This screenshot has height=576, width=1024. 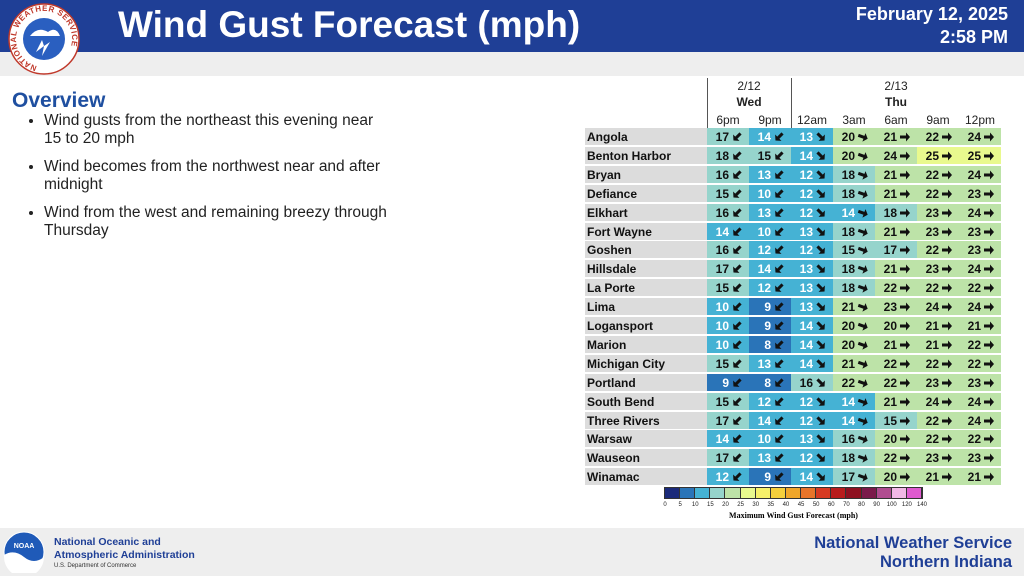 I want to click on location-name: Hillsdale, so click(x=646, y=269).